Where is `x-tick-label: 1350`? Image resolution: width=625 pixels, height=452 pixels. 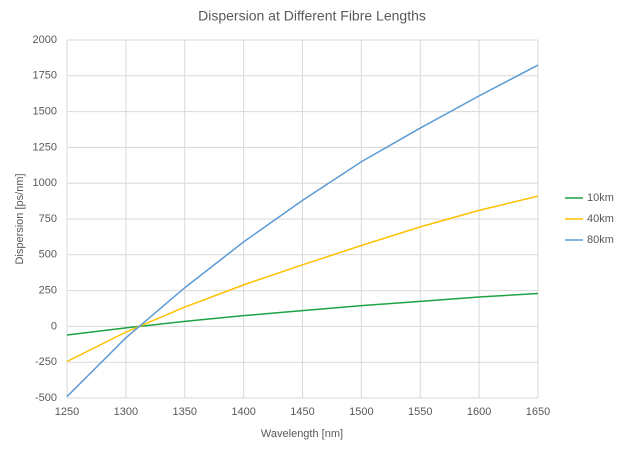 x-tick-label: 1350 is located at coordinates (185, 412).